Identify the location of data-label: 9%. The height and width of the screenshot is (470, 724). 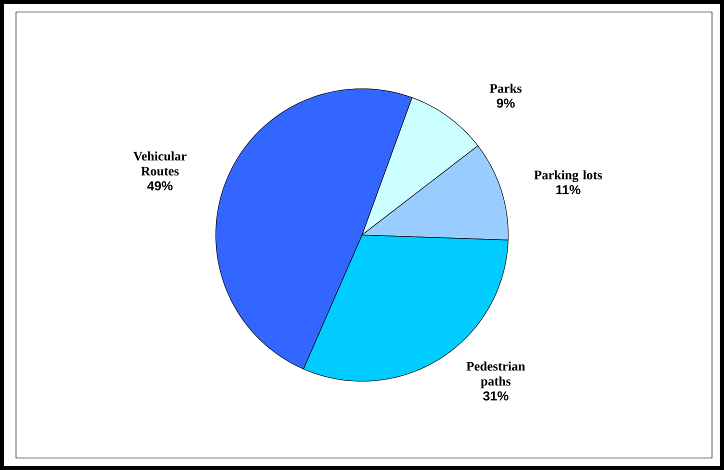
(505, 103).